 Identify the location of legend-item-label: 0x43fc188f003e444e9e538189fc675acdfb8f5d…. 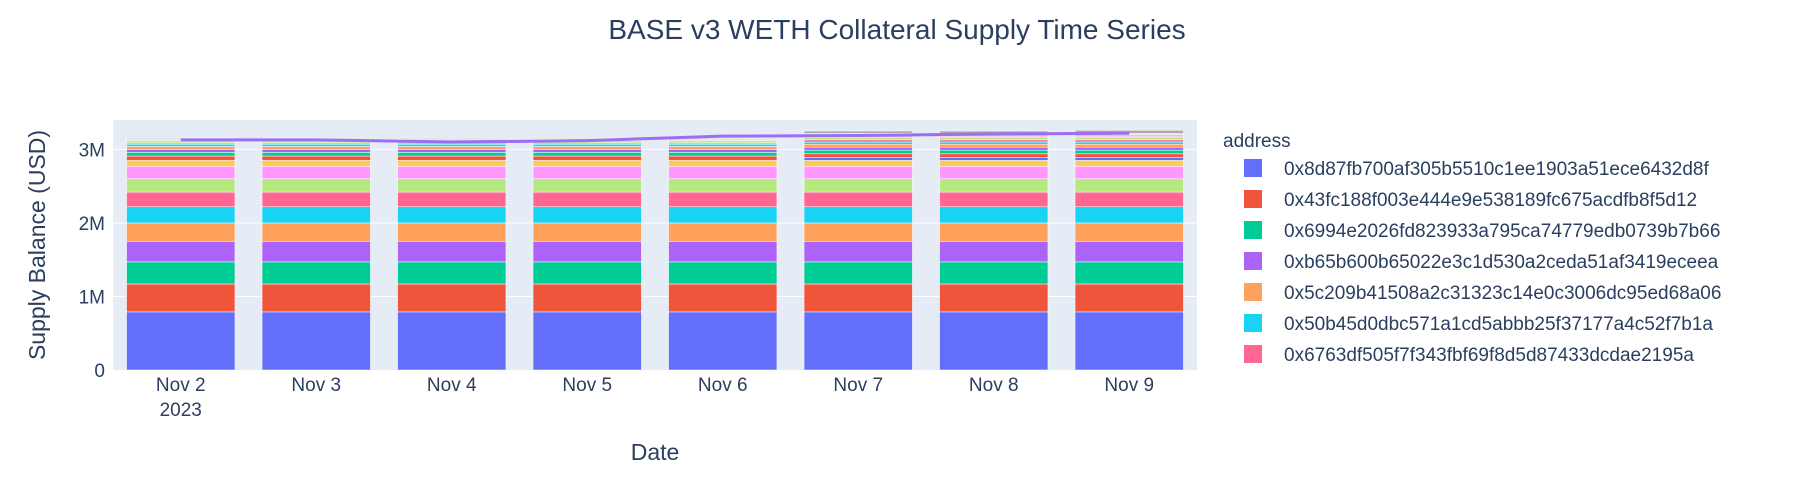
(1490, 200).